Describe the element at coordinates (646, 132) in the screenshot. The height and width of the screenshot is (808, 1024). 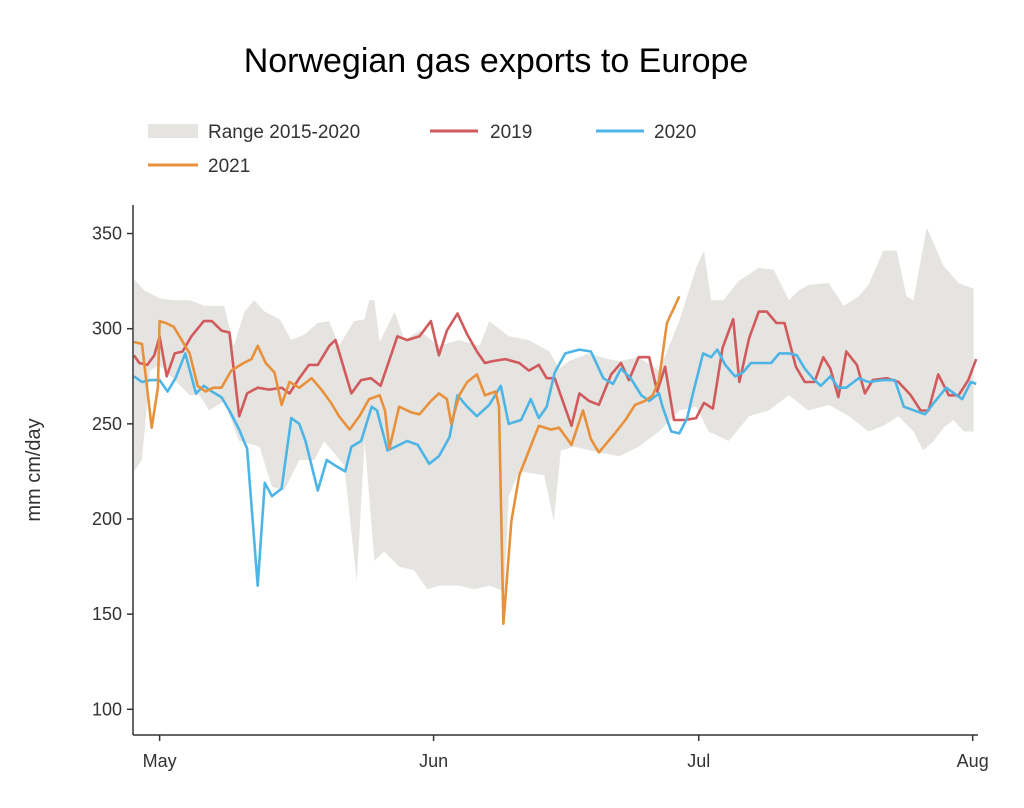
I see `legend-item-2020: 2020` at that location.